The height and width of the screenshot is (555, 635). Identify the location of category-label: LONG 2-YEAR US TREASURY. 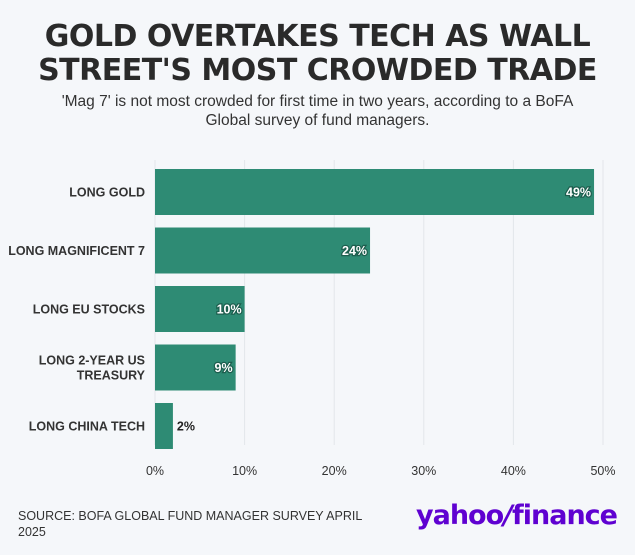
(92, 368).